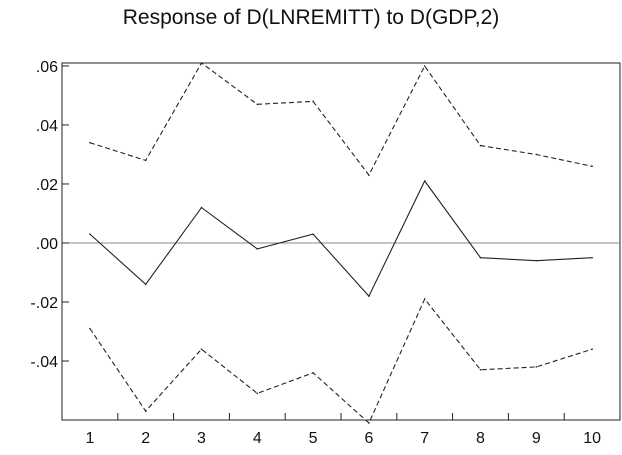 This screenshot has height=455, width=622. Describe the element at coordinates (311, 17) in the screenshot. I see `chart-title: Response of D(LNREMITT) to D(GDP,2)` at that location.